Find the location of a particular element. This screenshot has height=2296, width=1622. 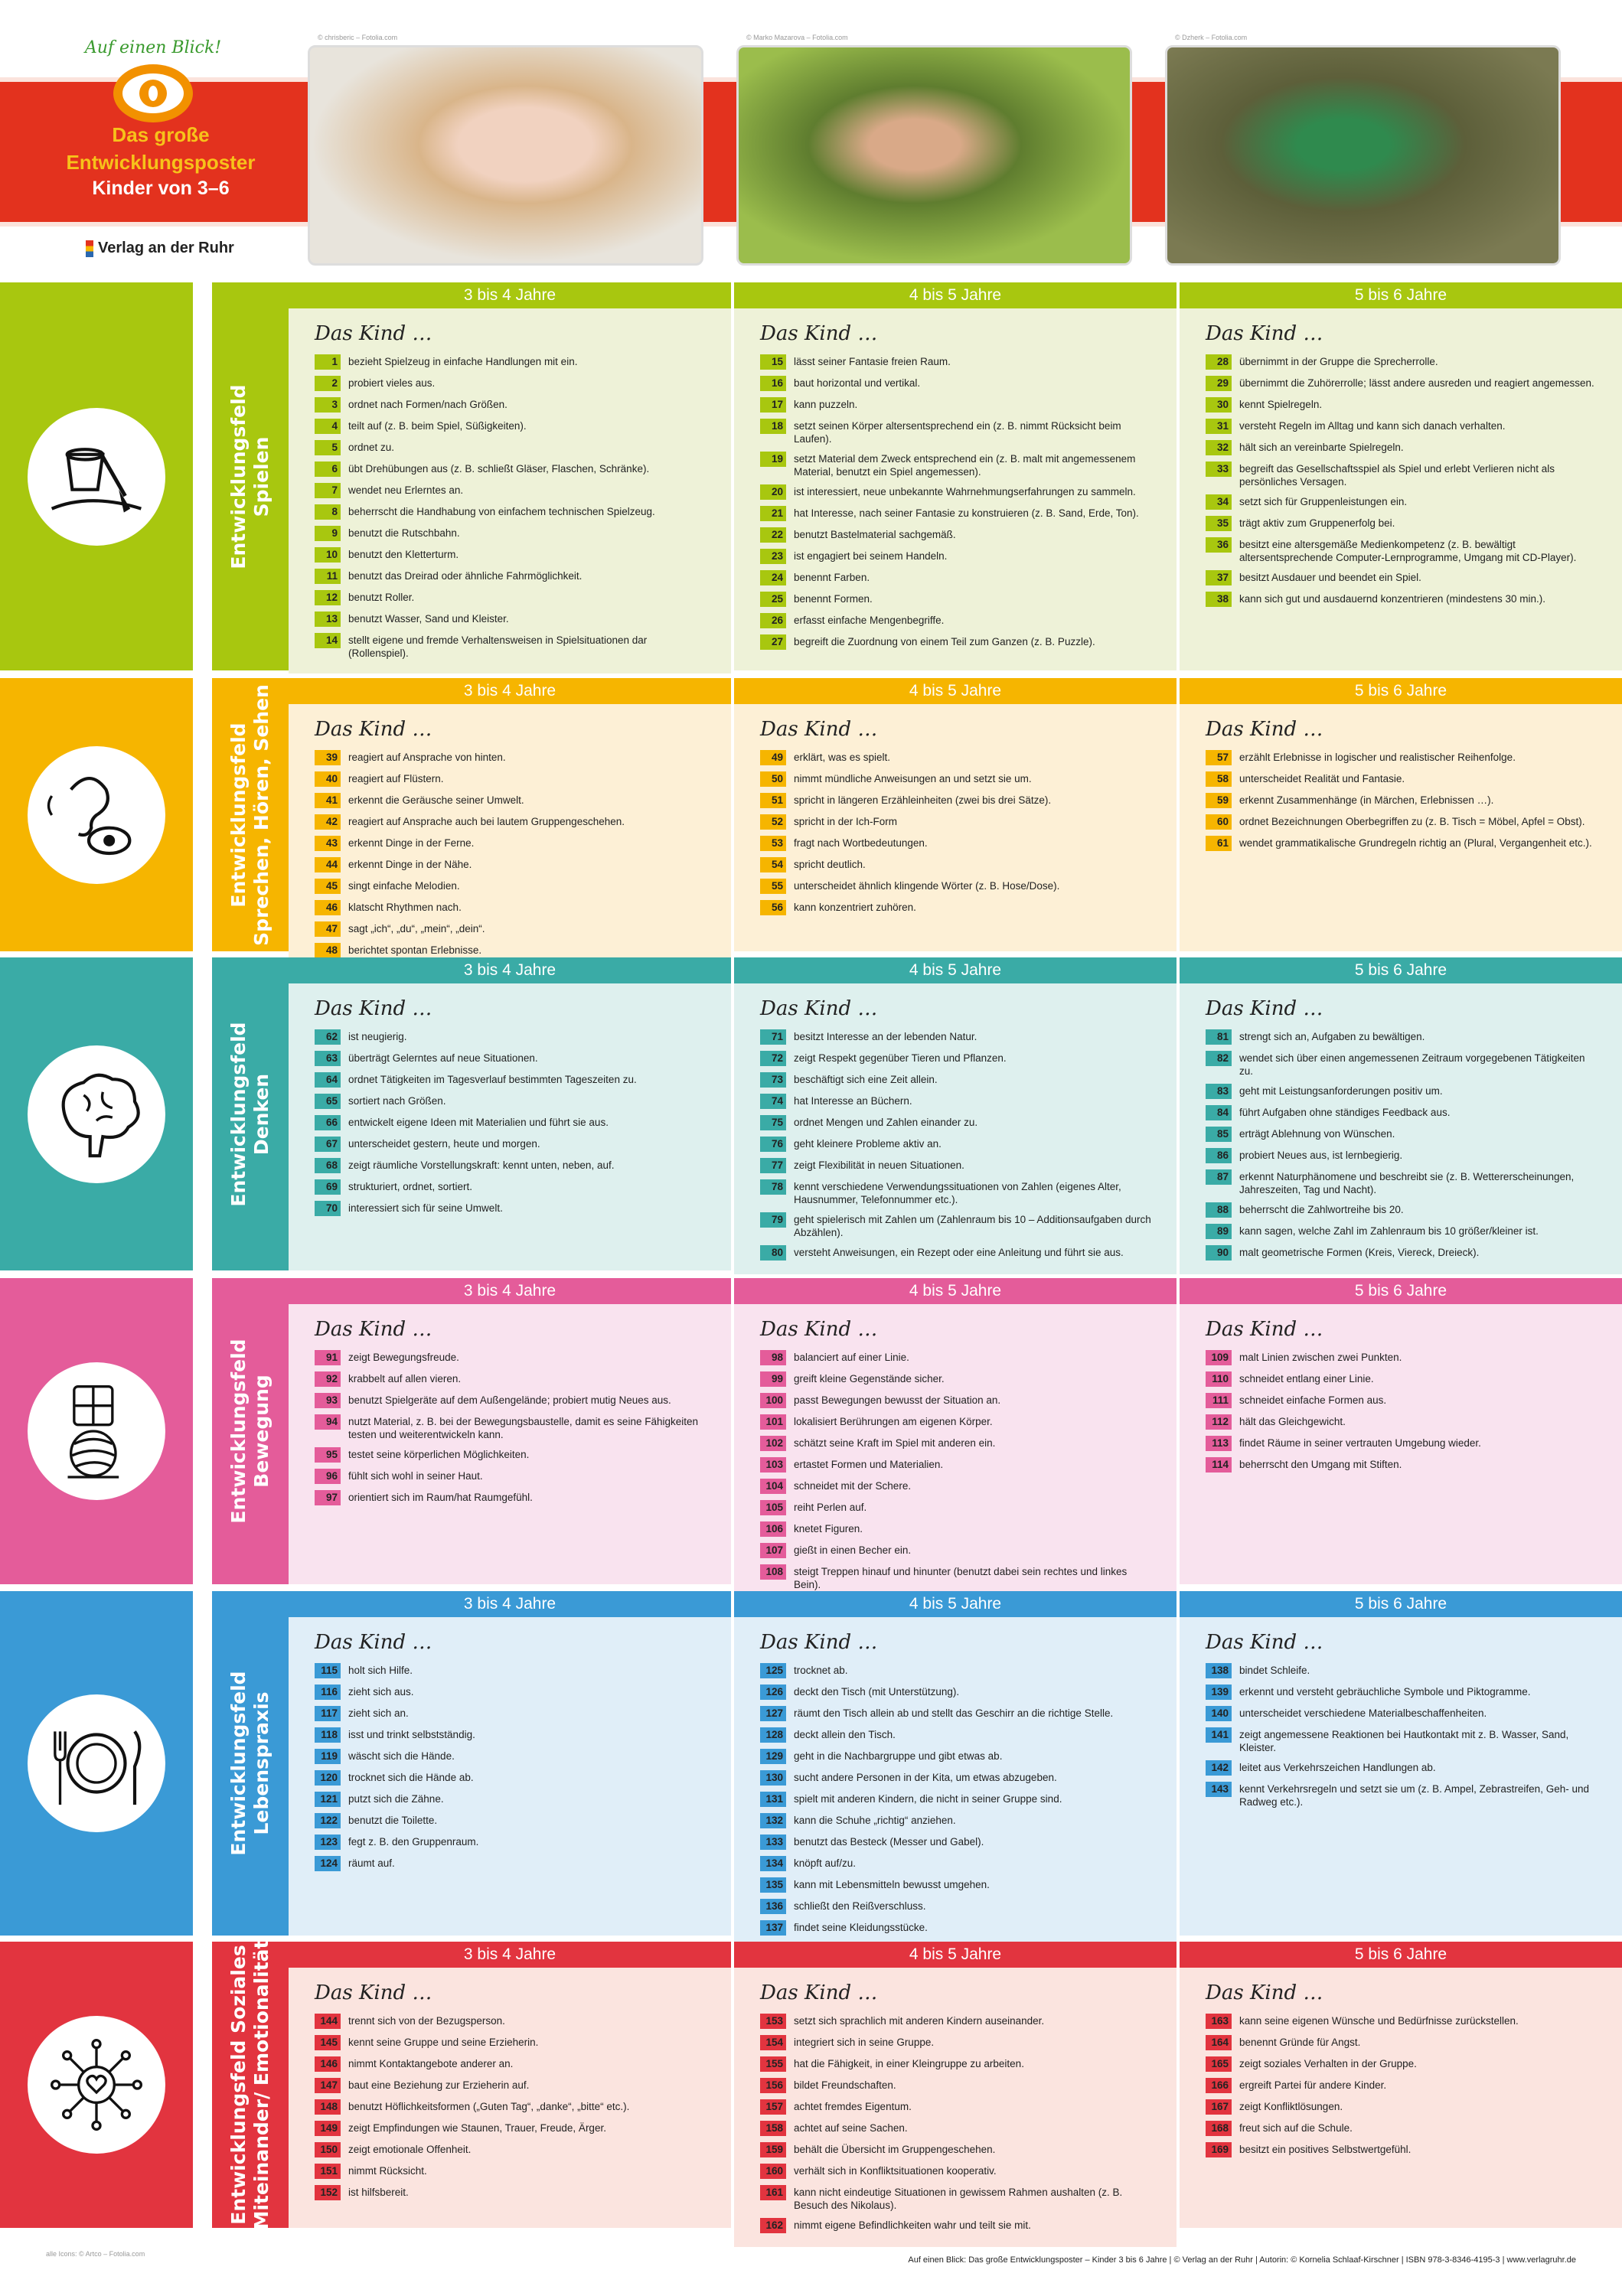

list-item: 62 ist neugierig. is located at coordinates (512, 1037).